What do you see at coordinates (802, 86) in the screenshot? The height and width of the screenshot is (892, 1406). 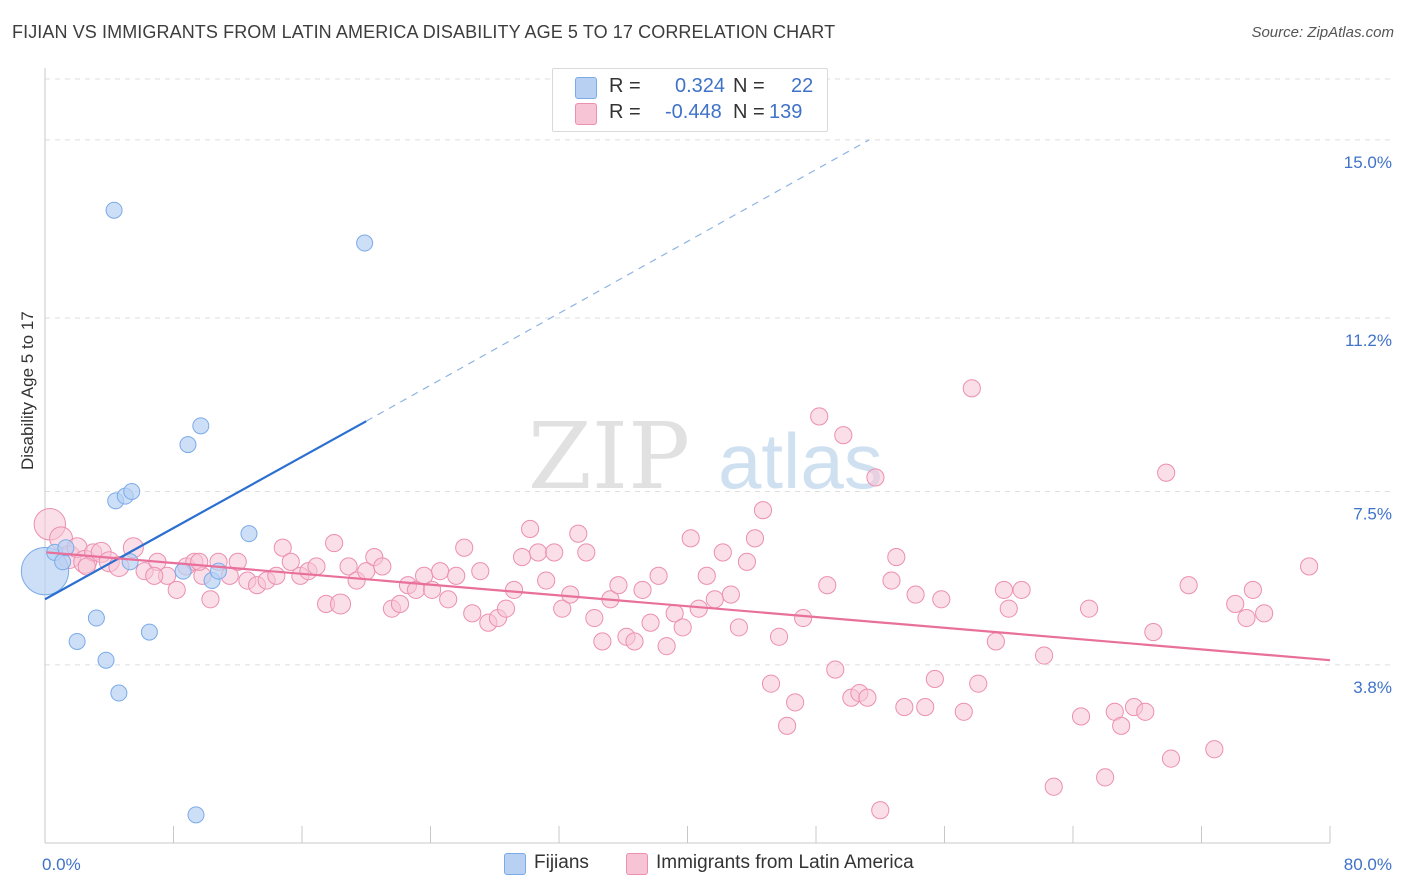 I see `legend-n-value-fijians: 22` at bounding box center [802, 86].